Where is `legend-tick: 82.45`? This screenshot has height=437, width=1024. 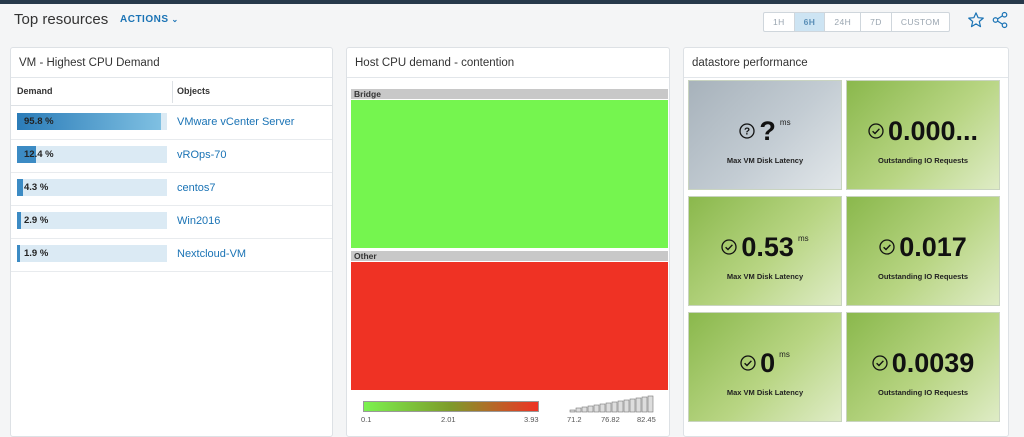
legend-tick: 82.45 is located at coordinates (646, 419).